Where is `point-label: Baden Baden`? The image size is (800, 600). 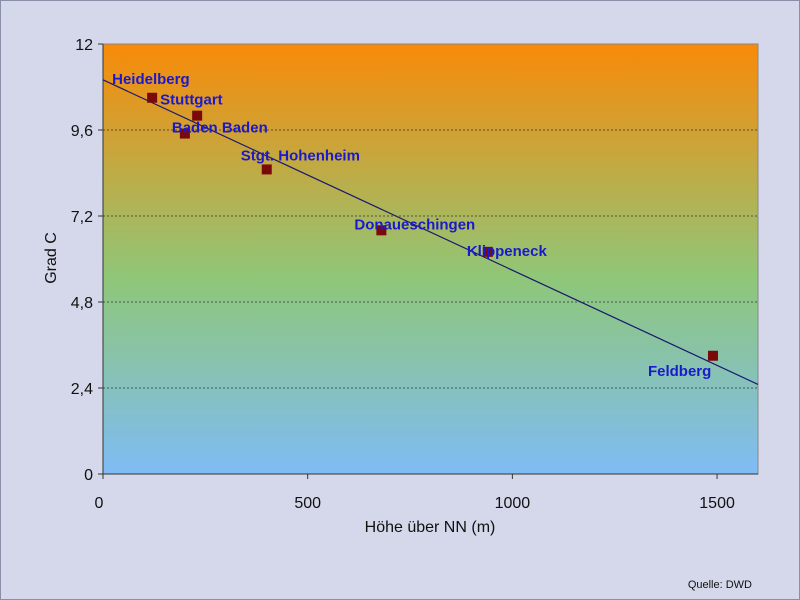
point-label: Baden Baden is located at coordinates (220, 128).